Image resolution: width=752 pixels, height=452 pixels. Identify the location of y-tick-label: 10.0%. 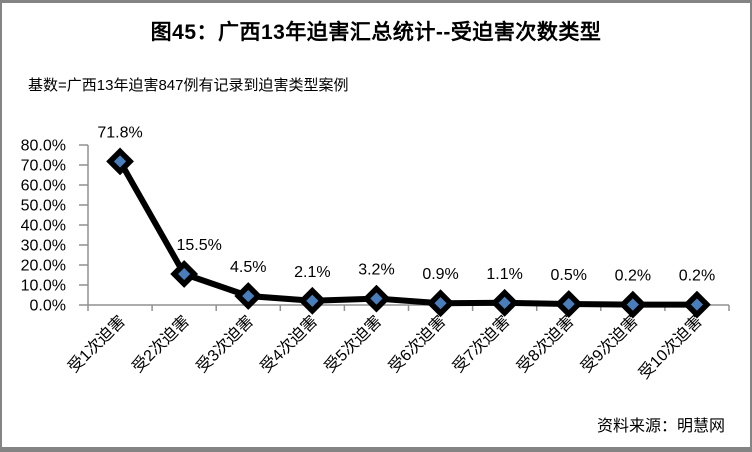
(43, 286).